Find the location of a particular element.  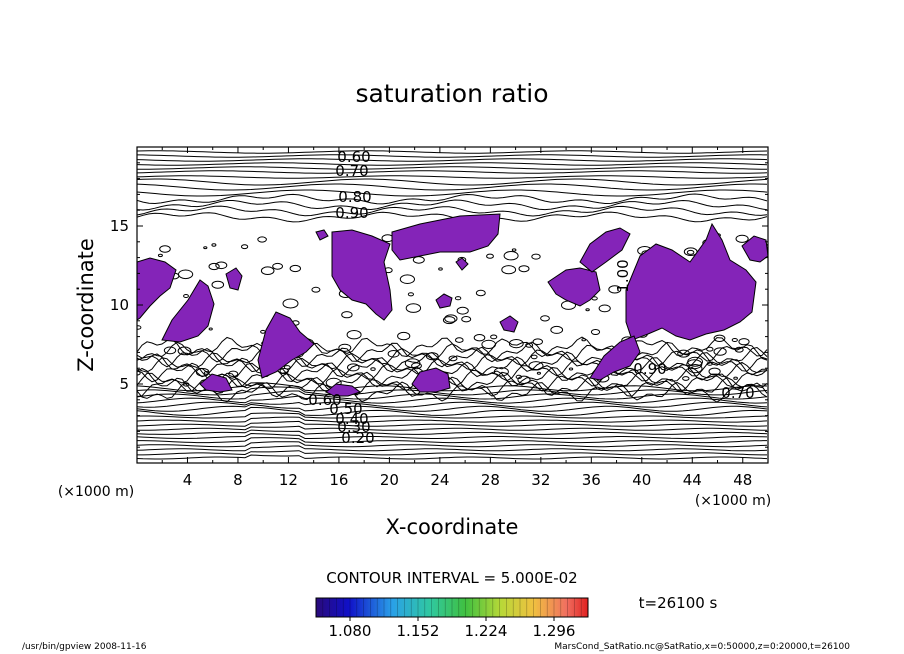

contour-label: 0.30 is located at coordinates (353, 427).